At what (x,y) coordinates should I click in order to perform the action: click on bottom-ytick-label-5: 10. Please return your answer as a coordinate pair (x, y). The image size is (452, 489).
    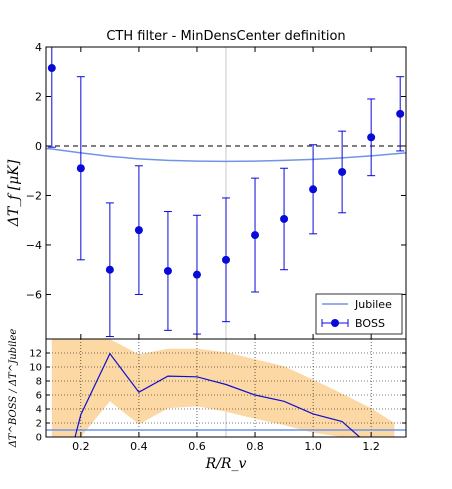
    Looking at the image, I should click on (35, 368).